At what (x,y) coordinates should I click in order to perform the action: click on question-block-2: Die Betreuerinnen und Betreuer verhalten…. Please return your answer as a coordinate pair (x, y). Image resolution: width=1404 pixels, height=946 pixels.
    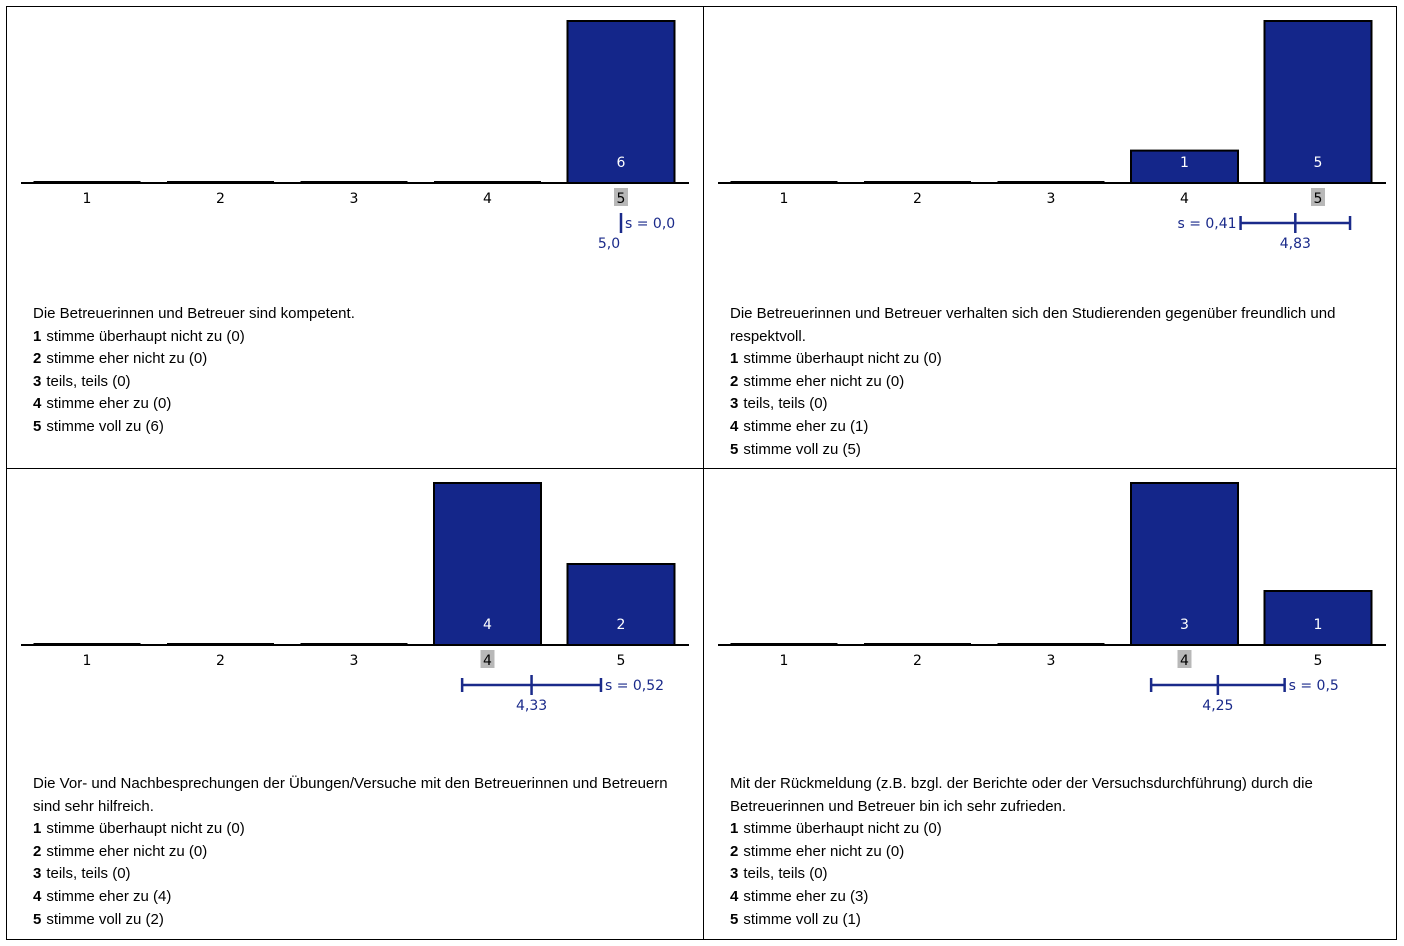
    Looking at the image, I should click on (1050, 382).